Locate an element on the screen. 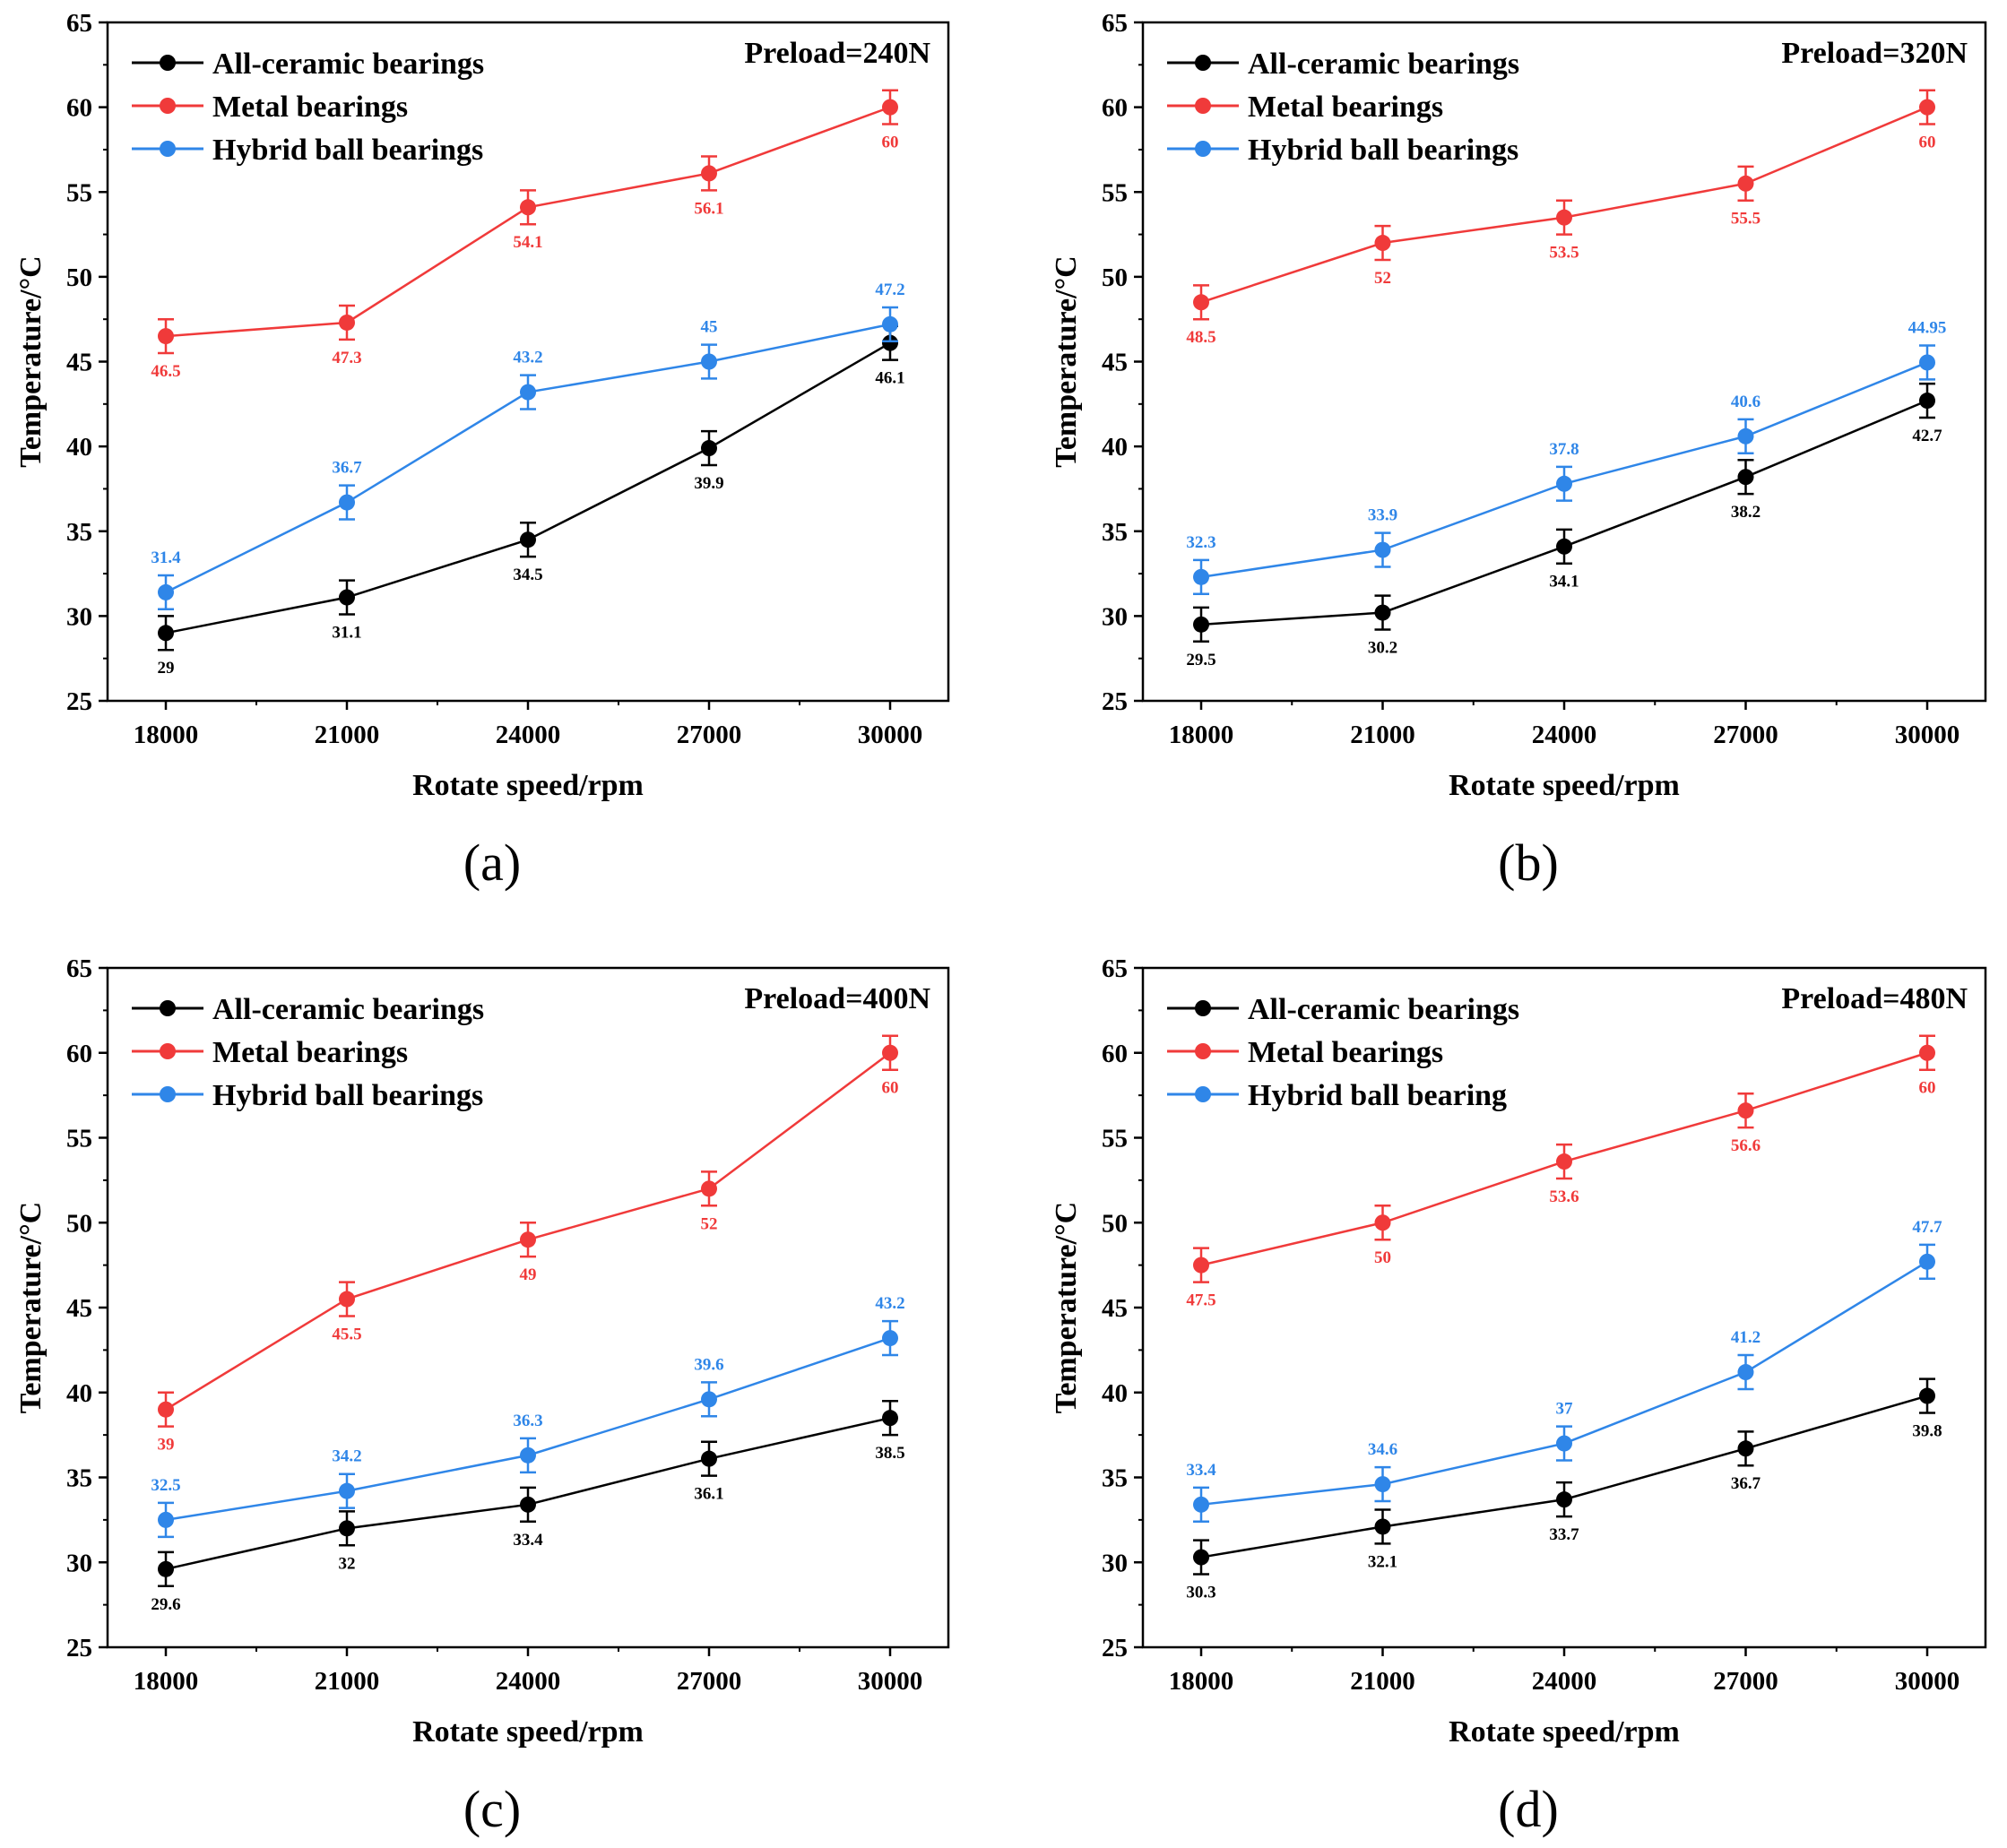  data-label: 55.5 is located at coordinates (1745, 219).